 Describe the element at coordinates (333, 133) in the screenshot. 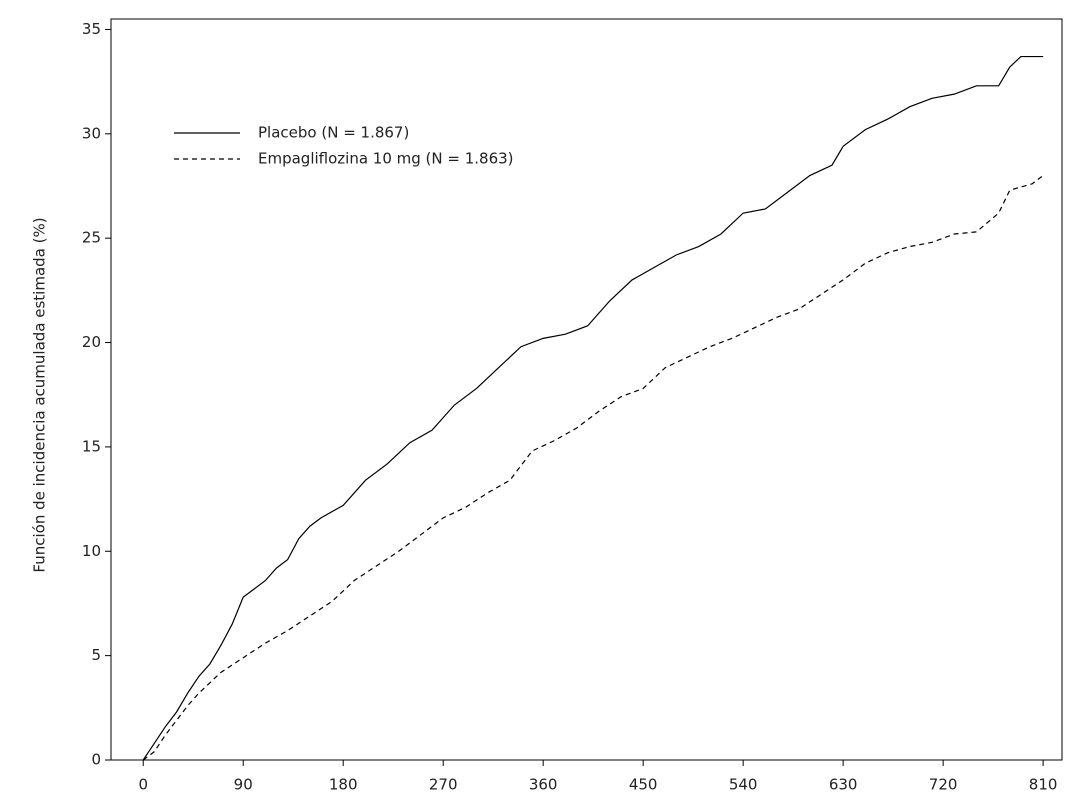

I see `legend-label: Placebo (N = 1.867)` at that location.